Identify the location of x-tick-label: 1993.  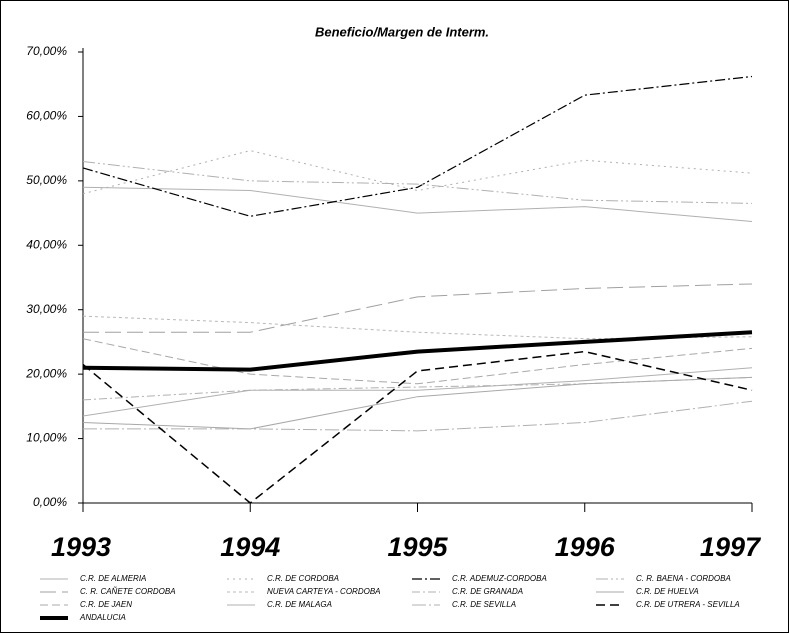
(81, 547).